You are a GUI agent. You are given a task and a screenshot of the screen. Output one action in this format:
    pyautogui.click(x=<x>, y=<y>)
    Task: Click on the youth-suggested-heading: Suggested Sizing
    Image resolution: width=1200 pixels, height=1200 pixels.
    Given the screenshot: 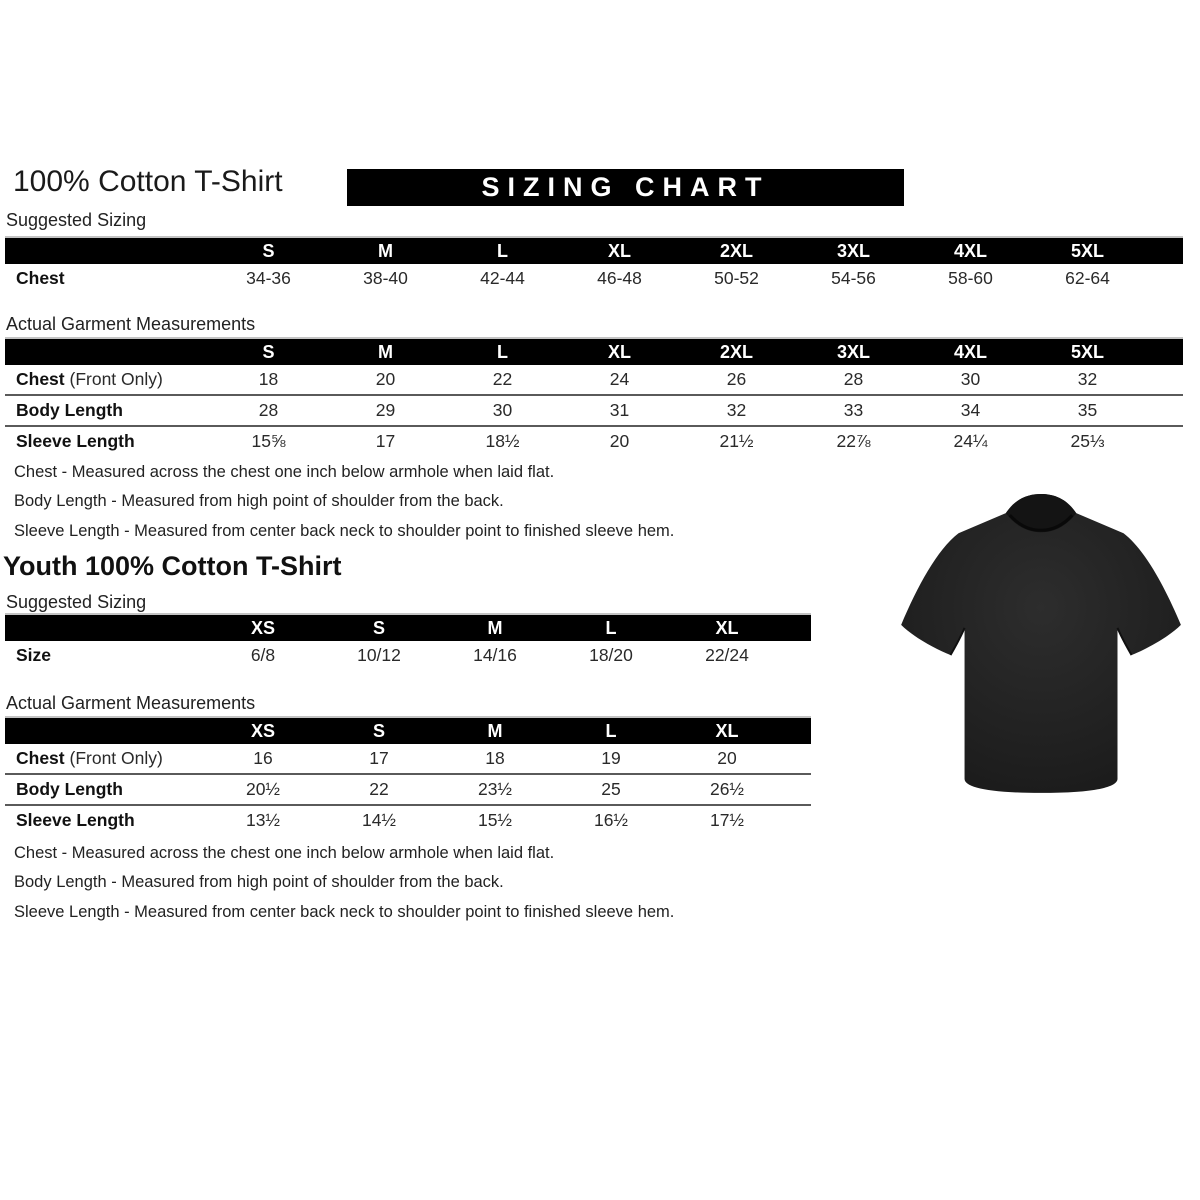 What is the action you would take?
    pyautogui.click(x=76, y=602)
    